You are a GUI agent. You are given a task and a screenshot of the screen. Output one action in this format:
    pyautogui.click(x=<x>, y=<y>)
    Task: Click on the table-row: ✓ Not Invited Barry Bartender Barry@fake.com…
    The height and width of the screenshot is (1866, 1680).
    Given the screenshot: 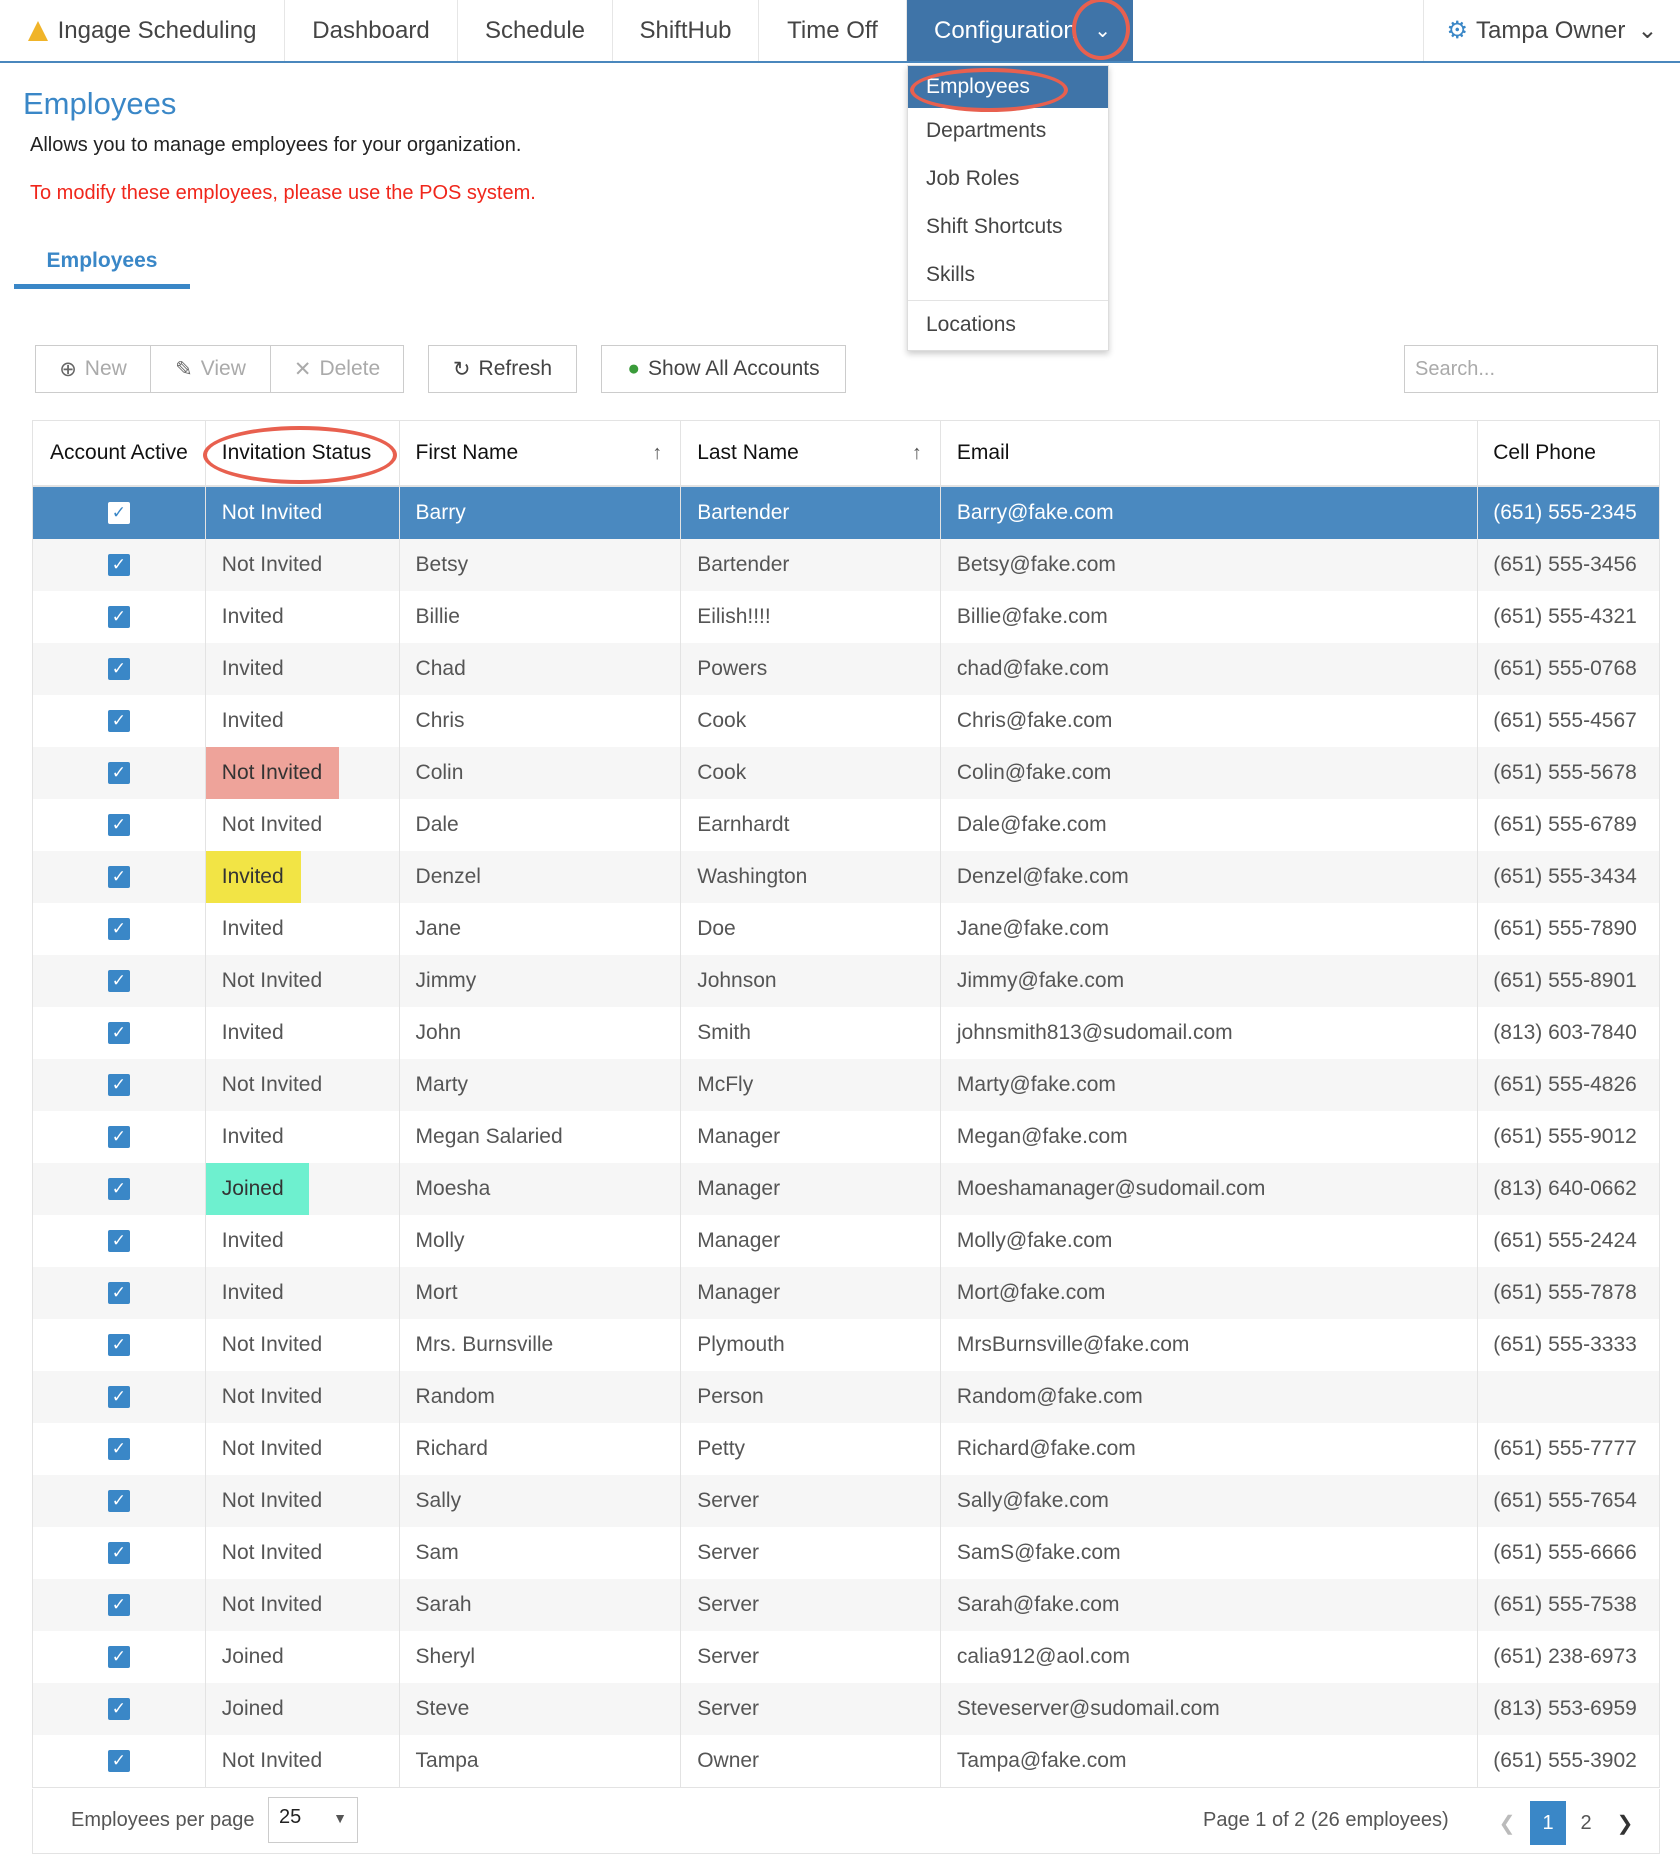 What is the action you would take?
    pyautogui.click(x=846, y=513)
    